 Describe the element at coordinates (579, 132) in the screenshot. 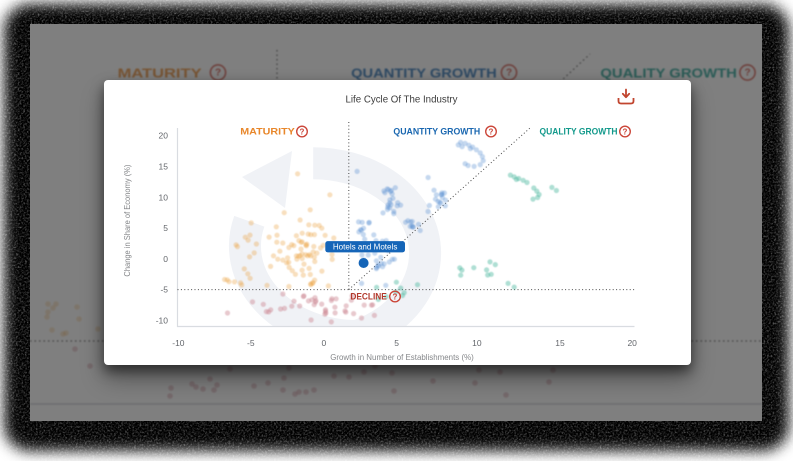

I see `svg-text: QUALITY GROWTH` at that location.